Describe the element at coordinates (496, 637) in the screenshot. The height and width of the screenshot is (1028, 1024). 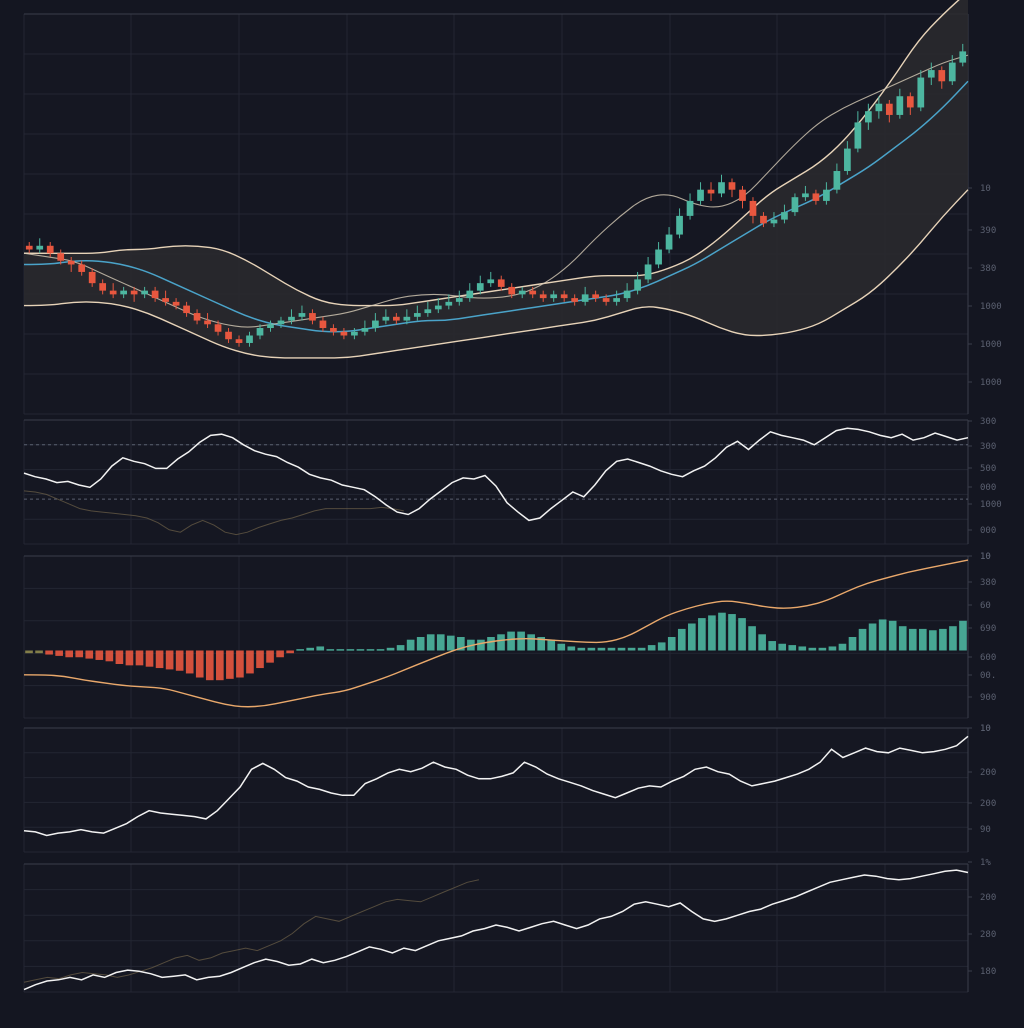
I see `panel-macd` at that location.